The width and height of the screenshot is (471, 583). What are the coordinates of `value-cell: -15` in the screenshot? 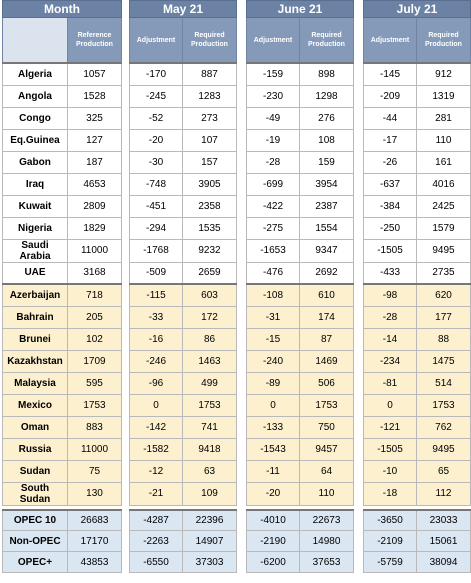 It's located at (273, 339).